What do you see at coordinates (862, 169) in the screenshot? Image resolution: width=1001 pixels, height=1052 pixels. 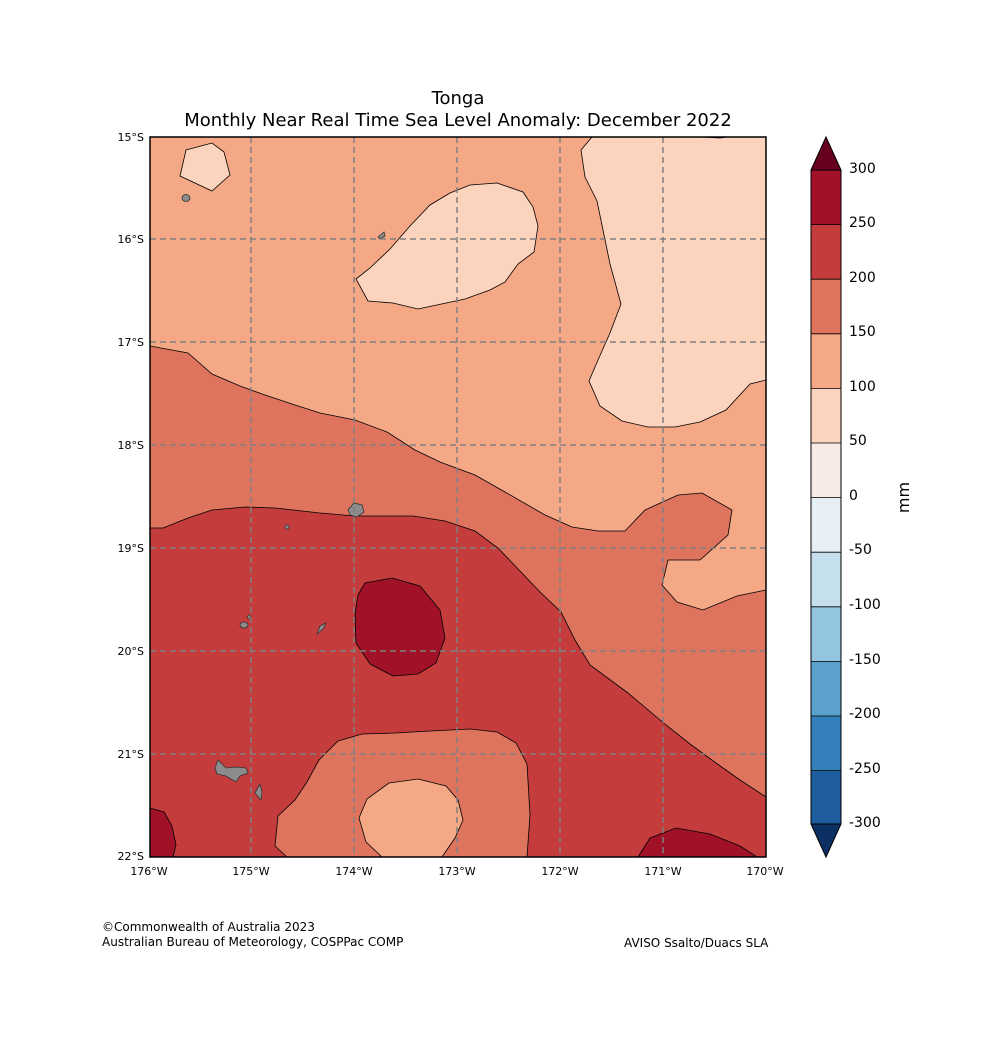 I see `colorbar-tick-label: 300` at bounding box center [862, 169].